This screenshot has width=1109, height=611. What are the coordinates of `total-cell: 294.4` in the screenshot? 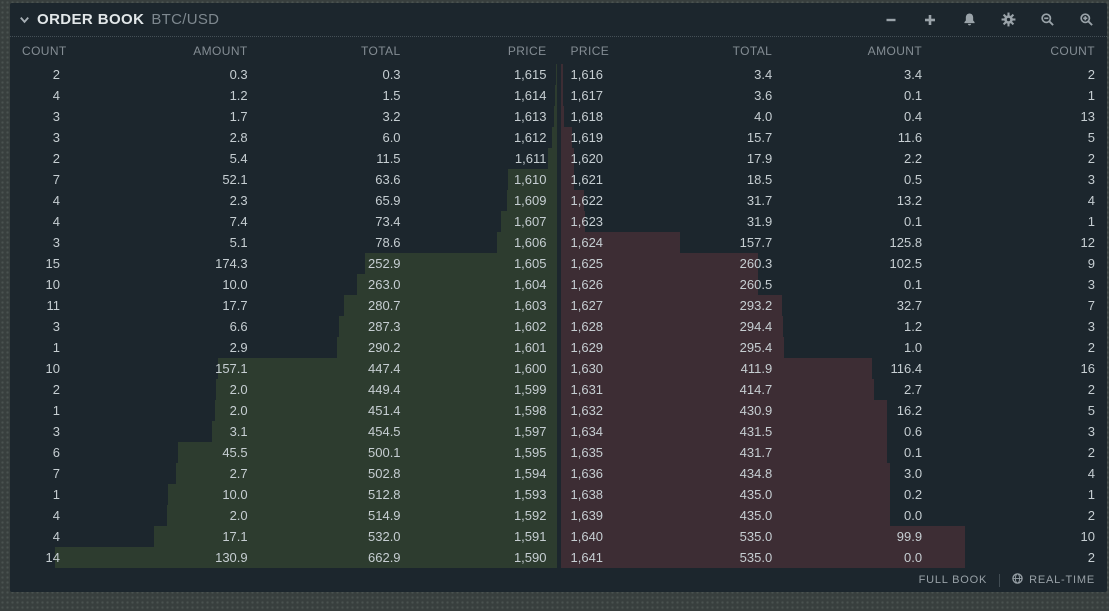 It's located at (756, 326).